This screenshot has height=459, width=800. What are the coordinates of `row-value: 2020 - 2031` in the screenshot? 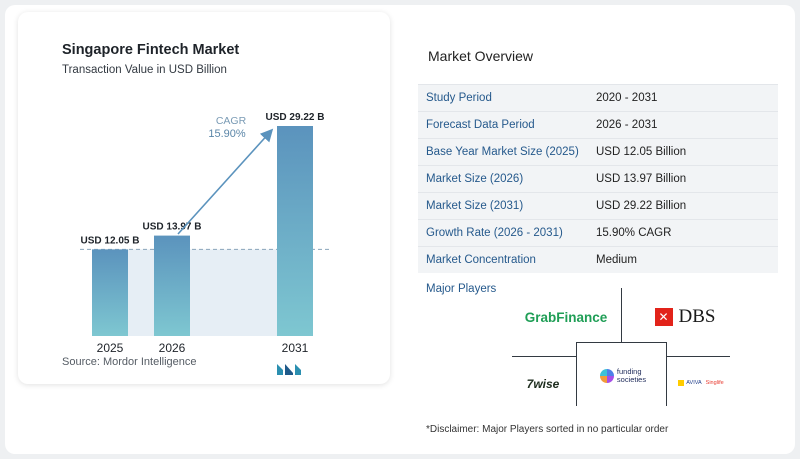 It's located at (627, 98).